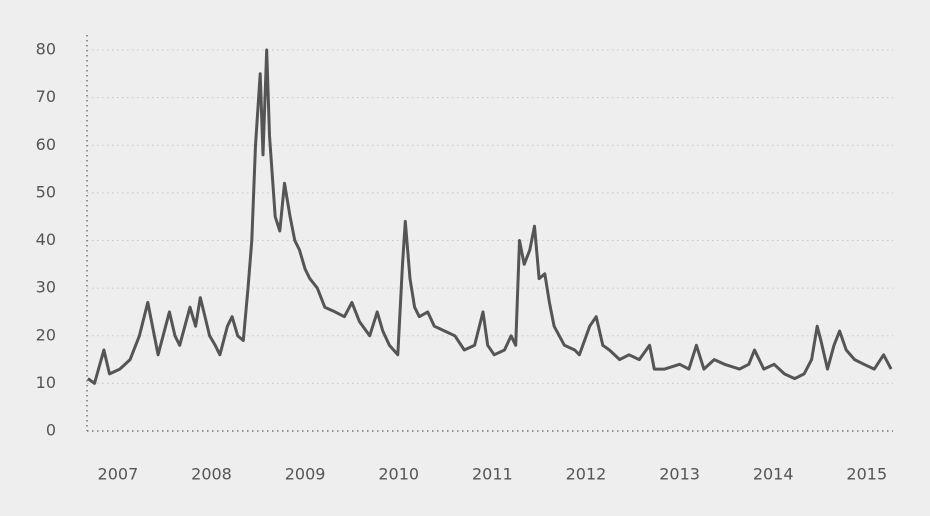 The height and width of the screenshot is (516, 930). Describe the element at coordinates (398, 474) in the screenshot. I see `x-tick-label: 2010` at that location.